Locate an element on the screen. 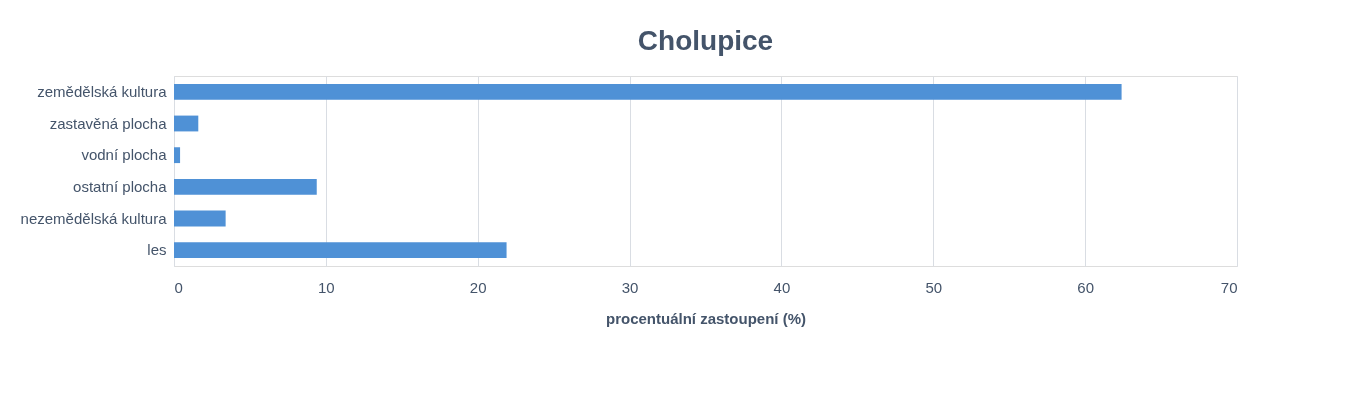 The width and height of the screenshot is (1357, 410). x-tick-label: 10 is located at coordinates (326, 287).